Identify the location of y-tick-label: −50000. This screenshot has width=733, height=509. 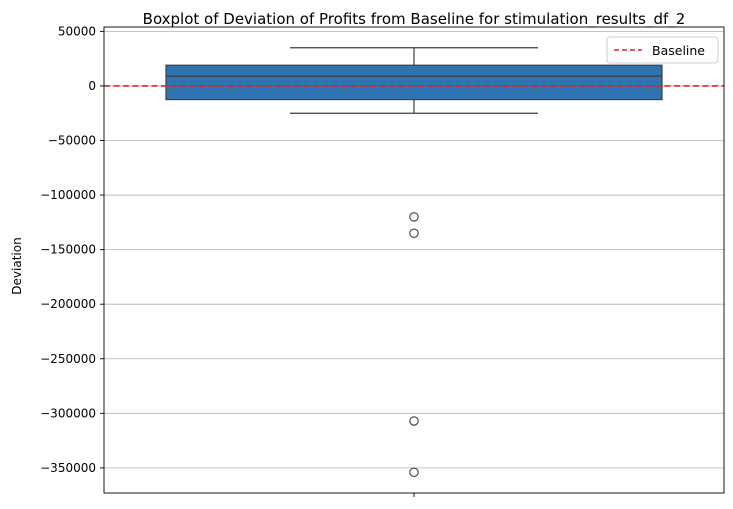
(72, 140).